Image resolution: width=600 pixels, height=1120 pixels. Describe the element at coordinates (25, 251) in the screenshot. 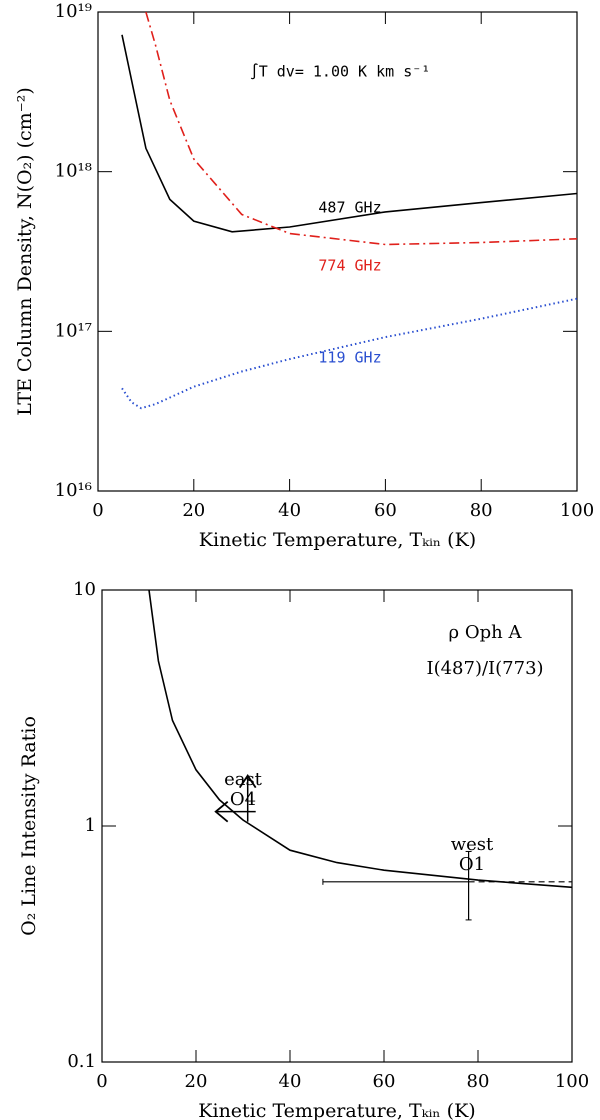

I see `y-axis-label: LTE Column Density, N(O₂) (cm⁻²)` at that location.